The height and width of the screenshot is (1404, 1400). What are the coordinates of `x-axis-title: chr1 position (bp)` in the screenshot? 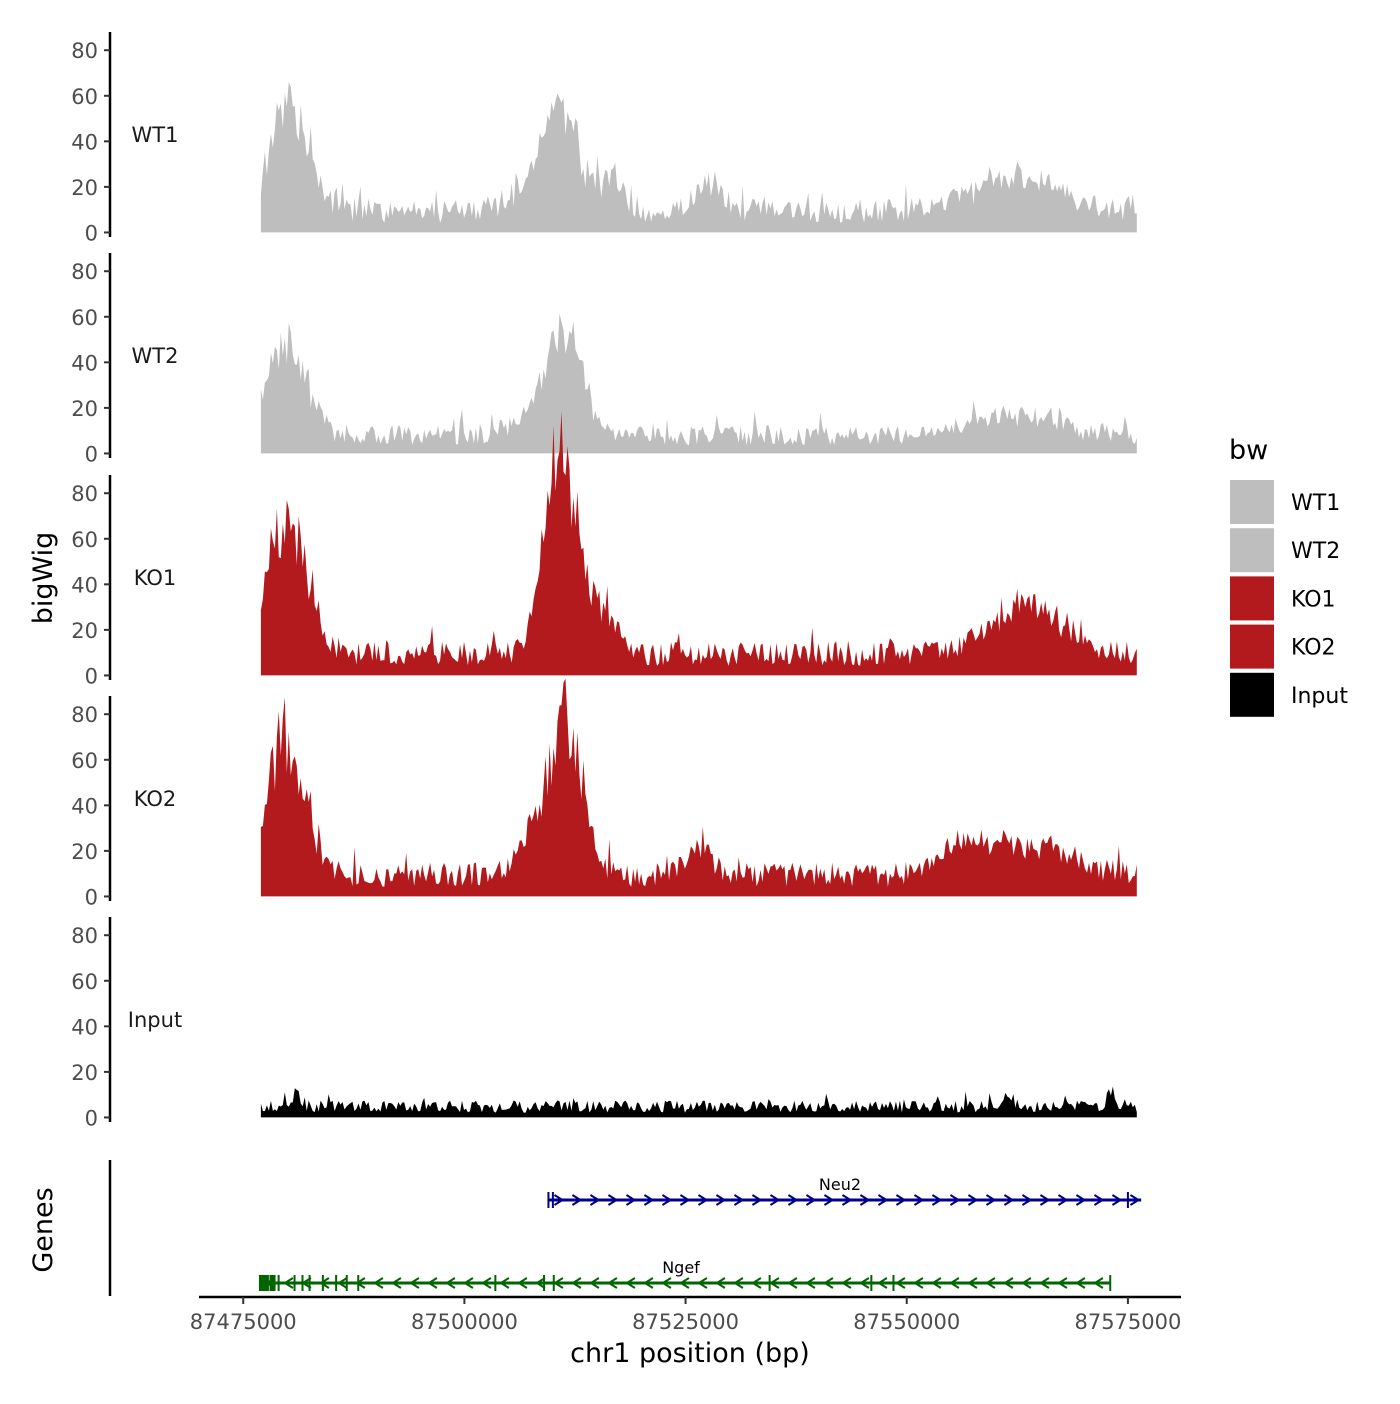 It's located at (690, 1353).